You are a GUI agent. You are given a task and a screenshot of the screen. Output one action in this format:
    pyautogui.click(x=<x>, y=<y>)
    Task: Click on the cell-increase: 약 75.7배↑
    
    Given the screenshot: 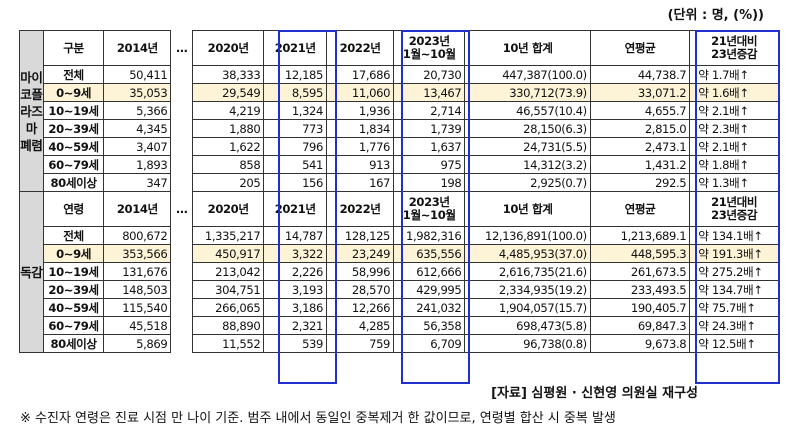 What is the action you would take?
    pyautogui.click(x=734, y=307)
    